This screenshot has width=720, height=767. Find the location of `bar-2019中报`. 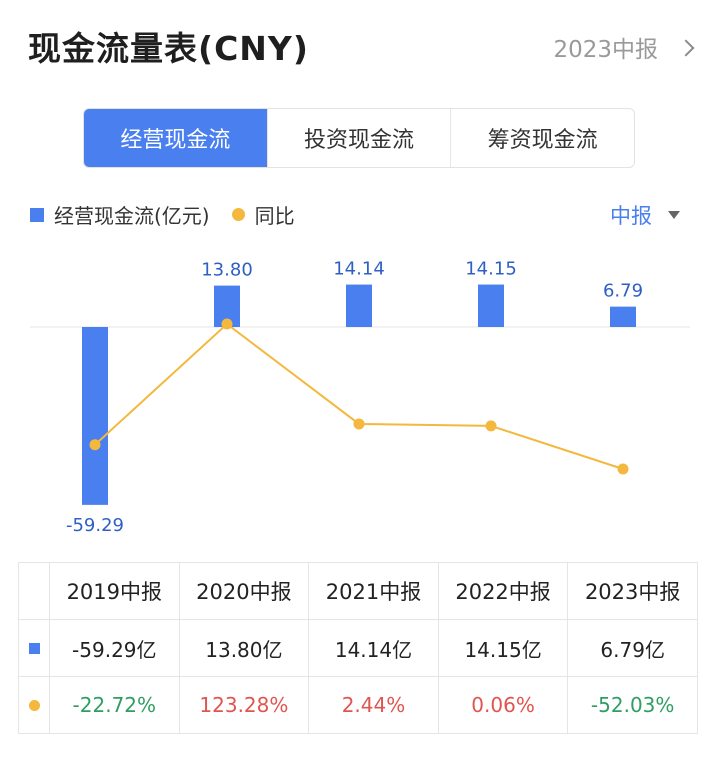

bar-2019中报 is located at coordinates (95, 416).